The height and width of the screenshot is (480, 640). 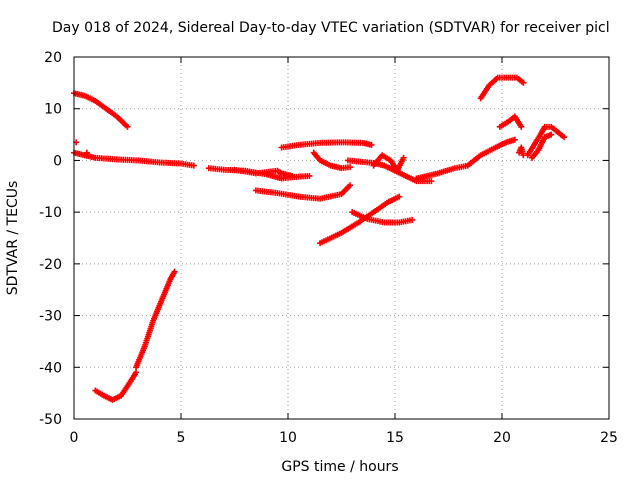 What do you see at coordinates (502, 438) in the screenshot?
I see `x-tick-label: 20` at bounding box center [502, 438].